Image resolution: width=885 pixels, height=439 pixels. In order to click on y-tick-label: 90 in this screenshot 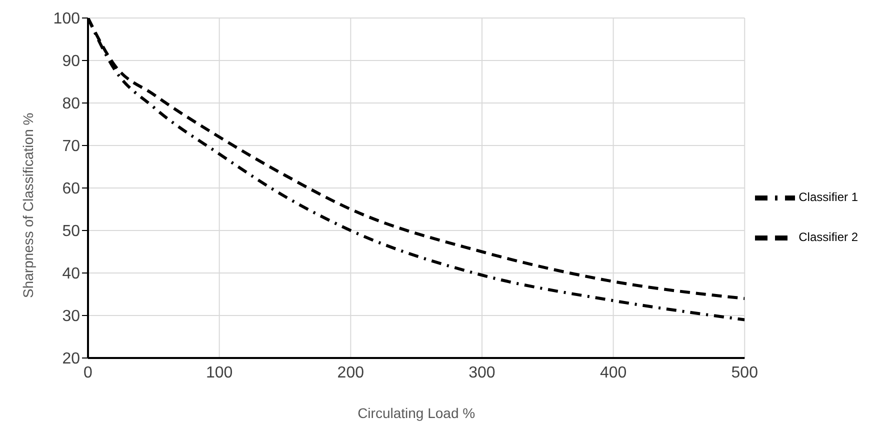, I will do `click(71, 61)`.